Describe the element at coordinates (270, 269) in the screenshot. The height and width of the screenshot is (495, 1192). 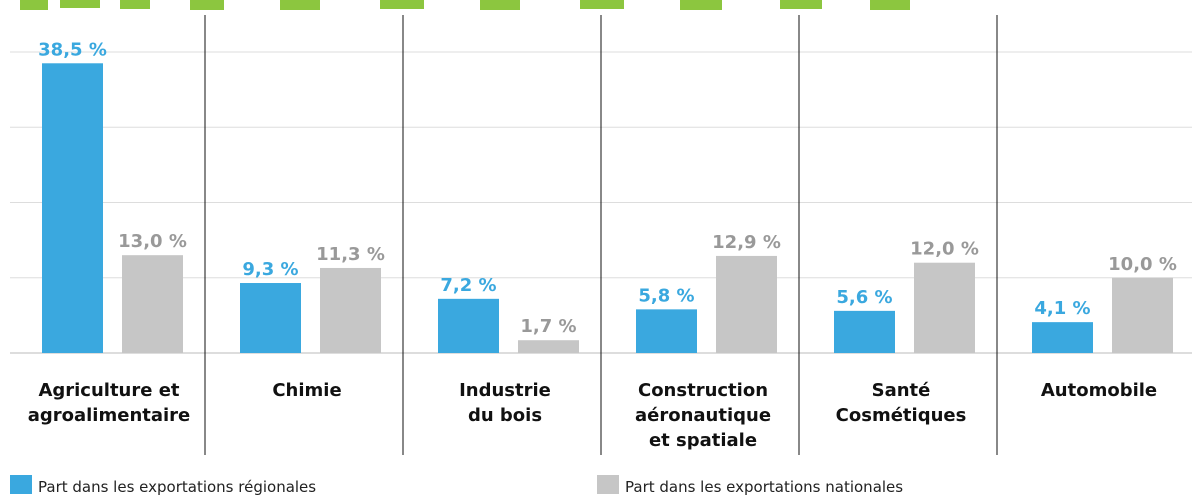
I see `value-label: 9,3 %` at that location.